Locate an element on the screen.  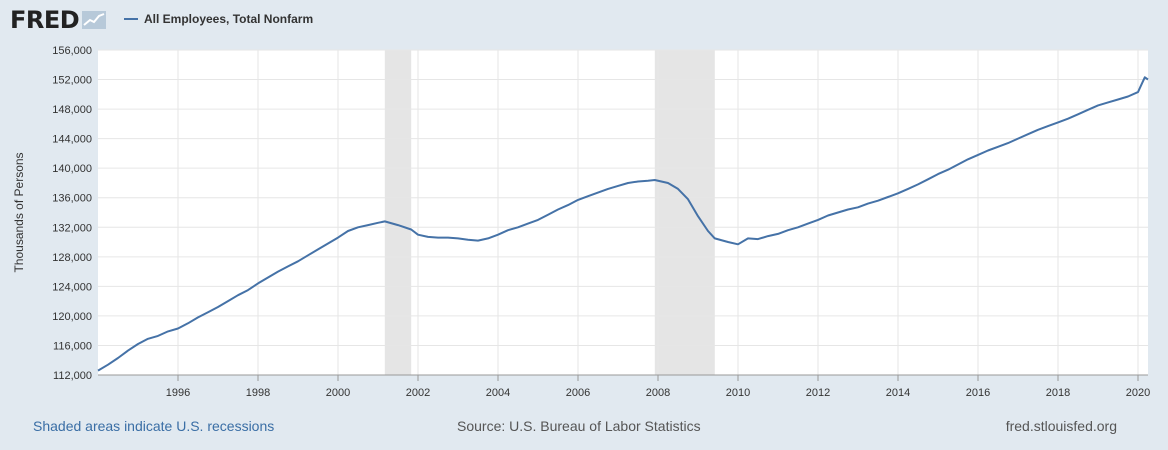
y-axis-label: Thousands of Persons is located at coordinates (19, 212).